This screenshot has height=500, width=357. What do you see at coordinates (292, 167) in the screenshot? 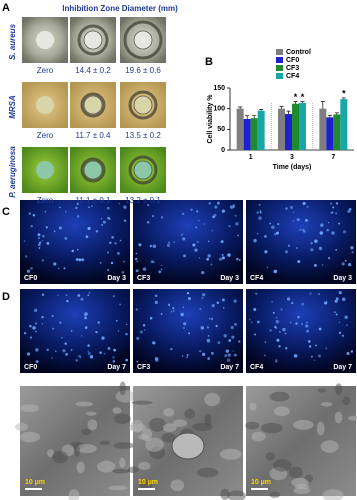
I see `x-axis-label: Time (days)` at bounding box center [292, 167].